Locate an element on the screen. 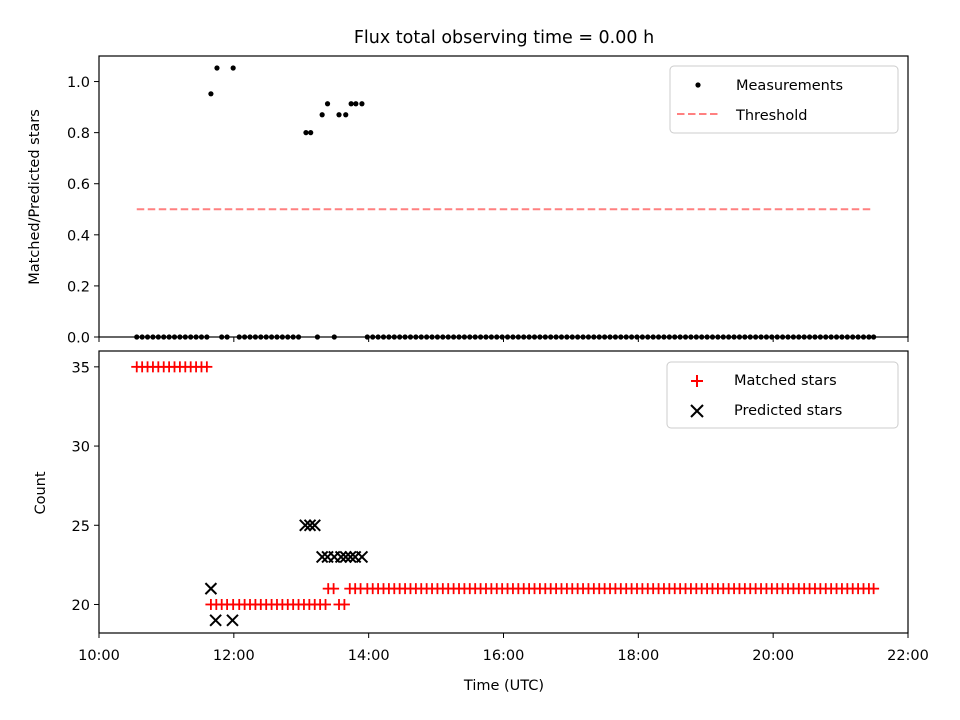  top-y-tick-label: 0.8 is located at coordinates (78, 134).